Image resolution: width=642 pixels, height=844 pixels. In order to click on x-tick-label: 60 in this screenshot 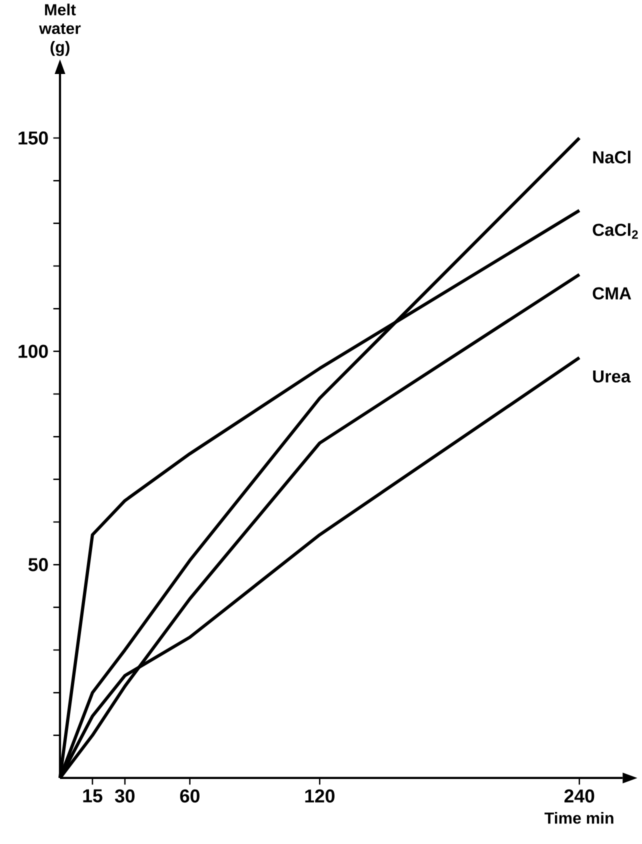, I will do `click(190, 796)`.